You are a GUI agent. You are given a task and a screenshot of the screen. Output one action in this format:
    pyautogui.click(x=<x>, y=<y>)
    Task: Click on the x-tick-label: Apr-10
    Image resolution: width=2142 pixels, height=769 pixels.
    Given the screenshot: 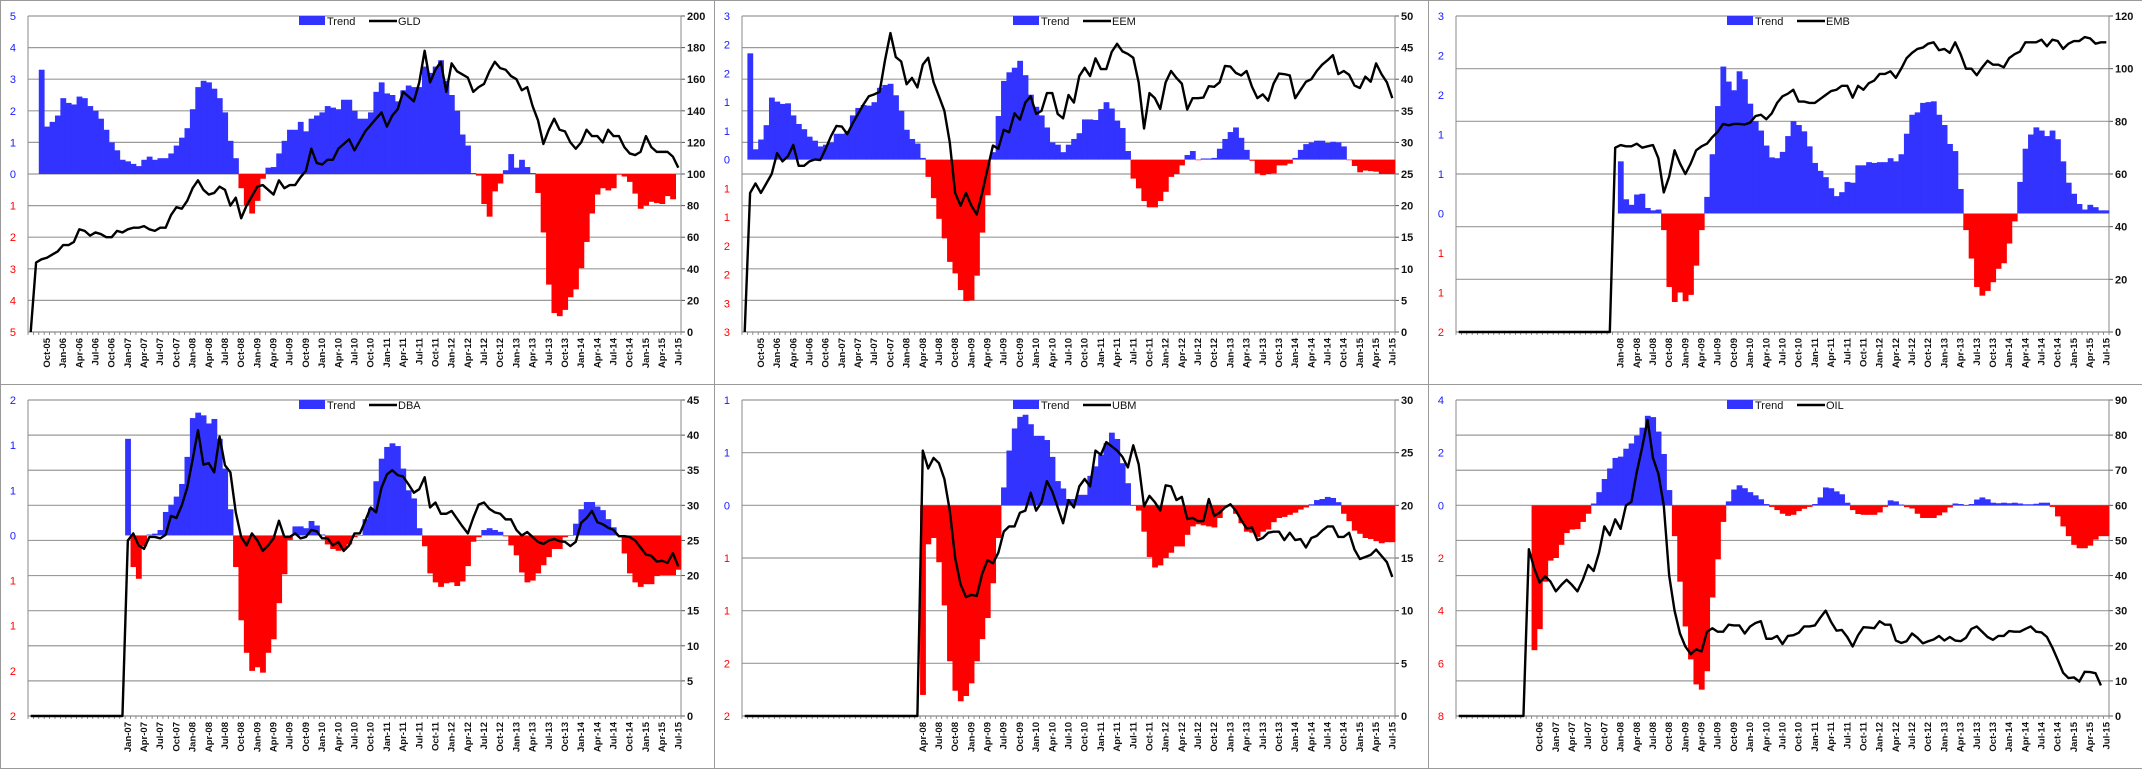 What is the action you would take?
    pyautogui.click(x=338, y=737)
    